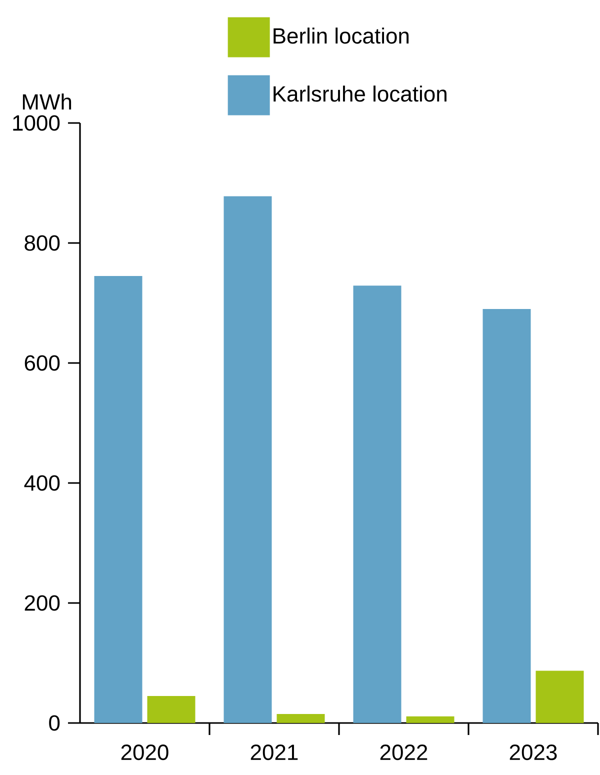 The image size is (600, 775). Describe the element at coordinates (404, 752) in the screenshot. I see `x-tick-label: 2022` at that location.